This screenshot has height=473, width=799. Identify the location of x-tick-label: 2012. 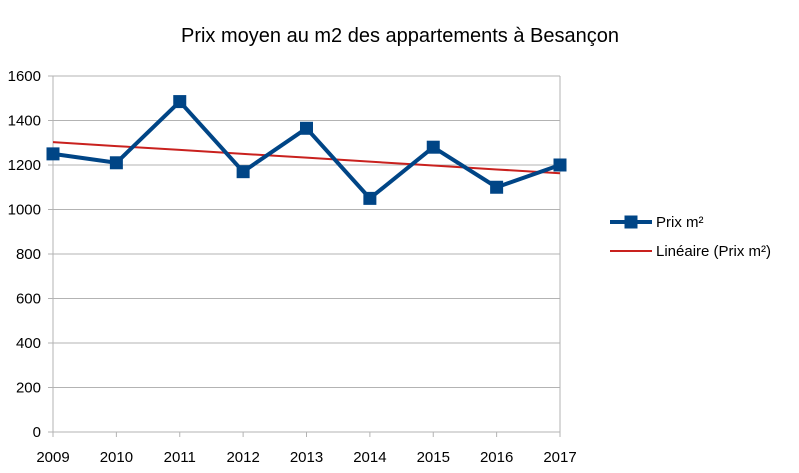
(242, 457).